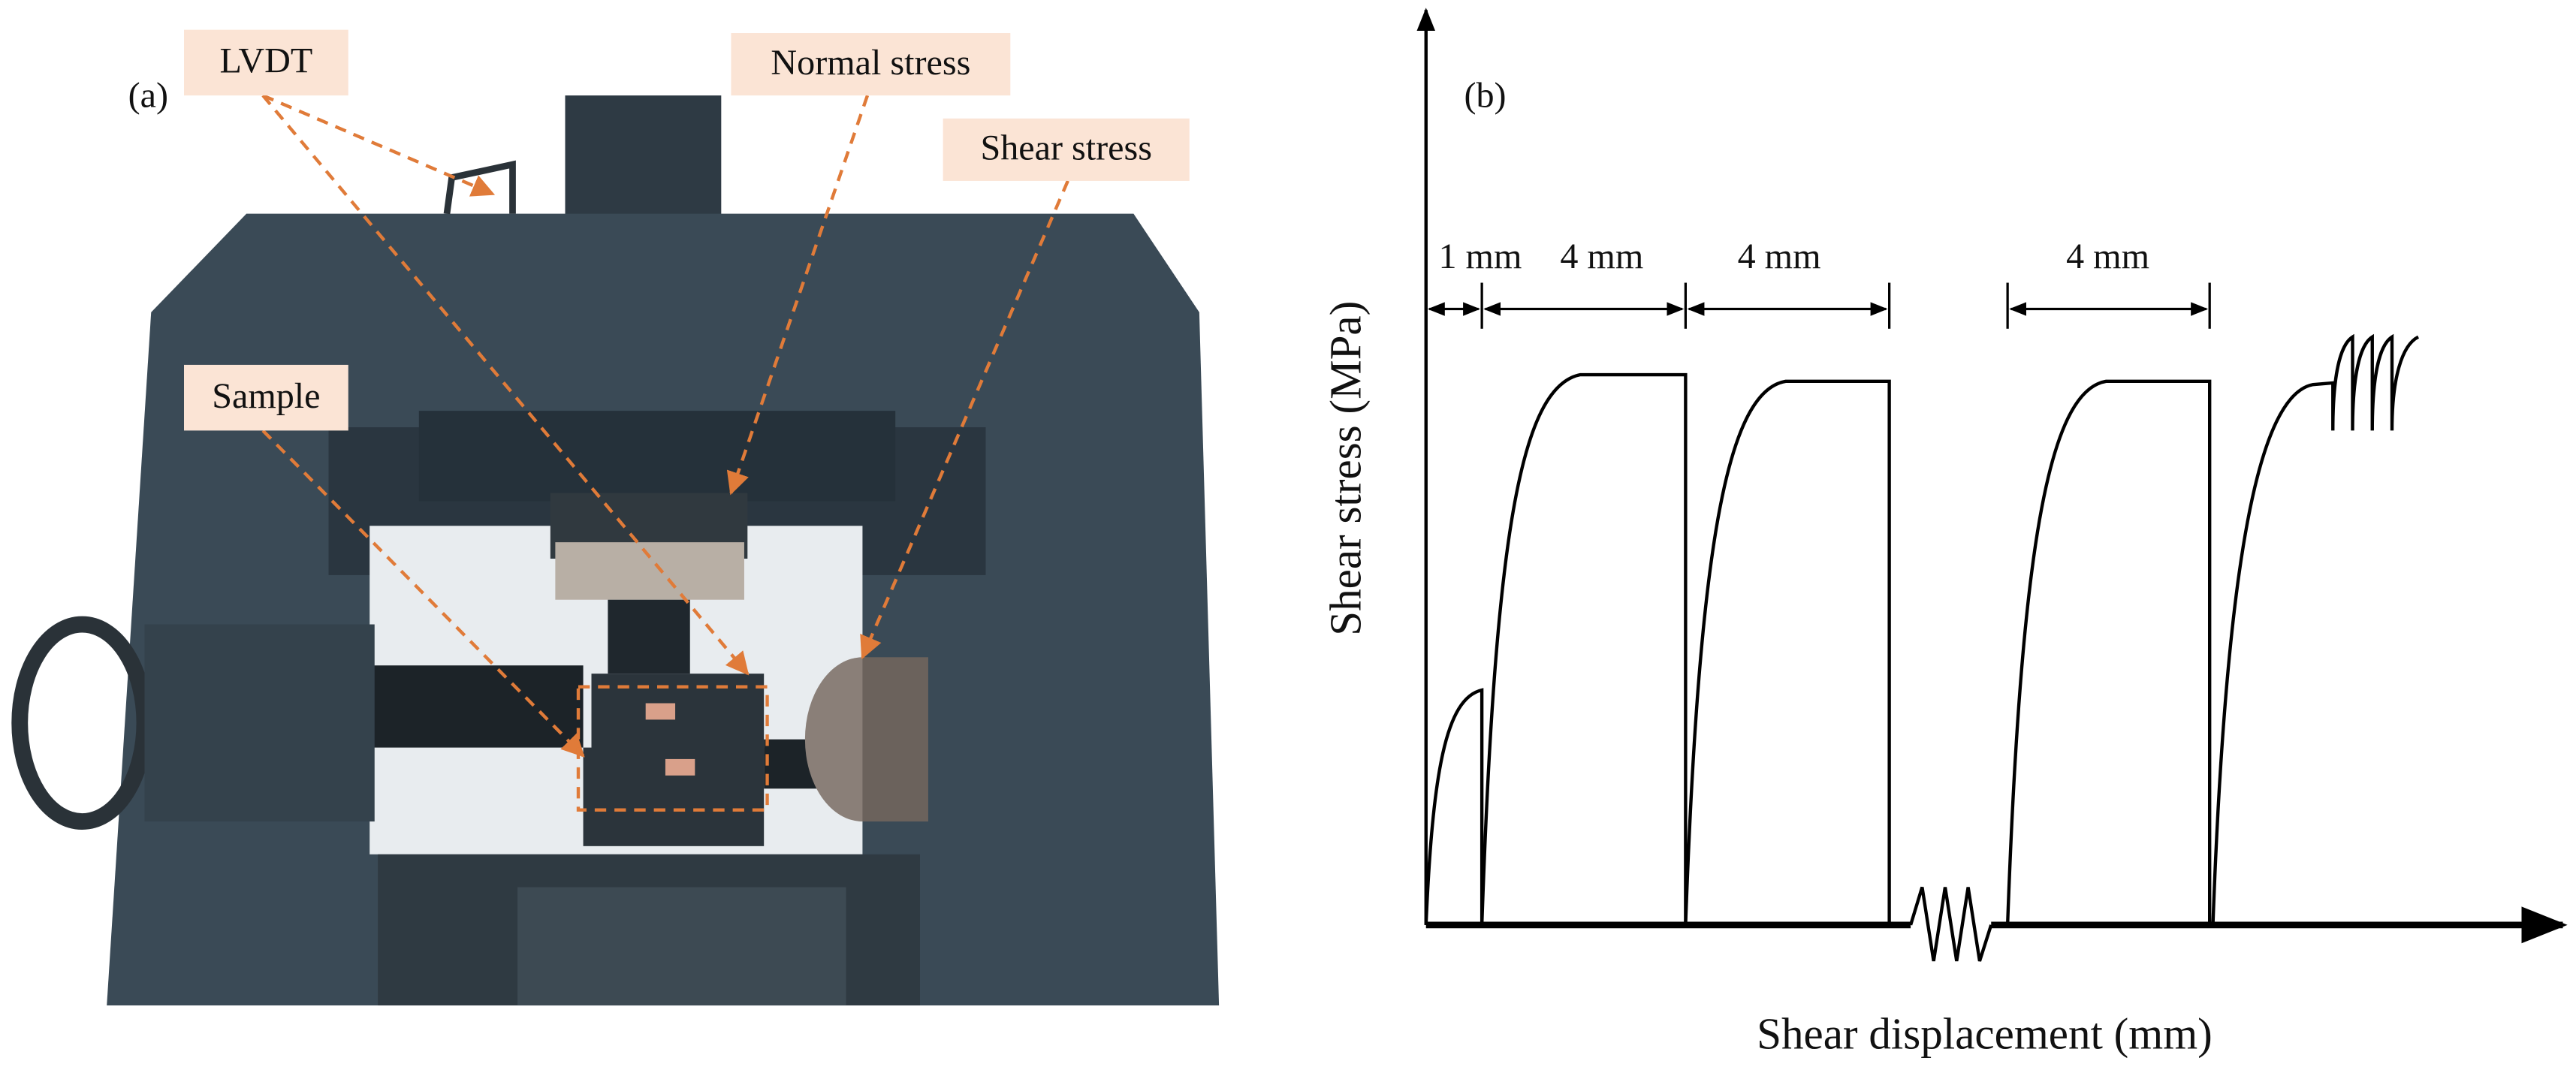  What do you see at coordinates (1985, 1033) in the screenshot?
I see `x-axis-label: Shear displacement (mm)` at bounding box center [1985, 1033].